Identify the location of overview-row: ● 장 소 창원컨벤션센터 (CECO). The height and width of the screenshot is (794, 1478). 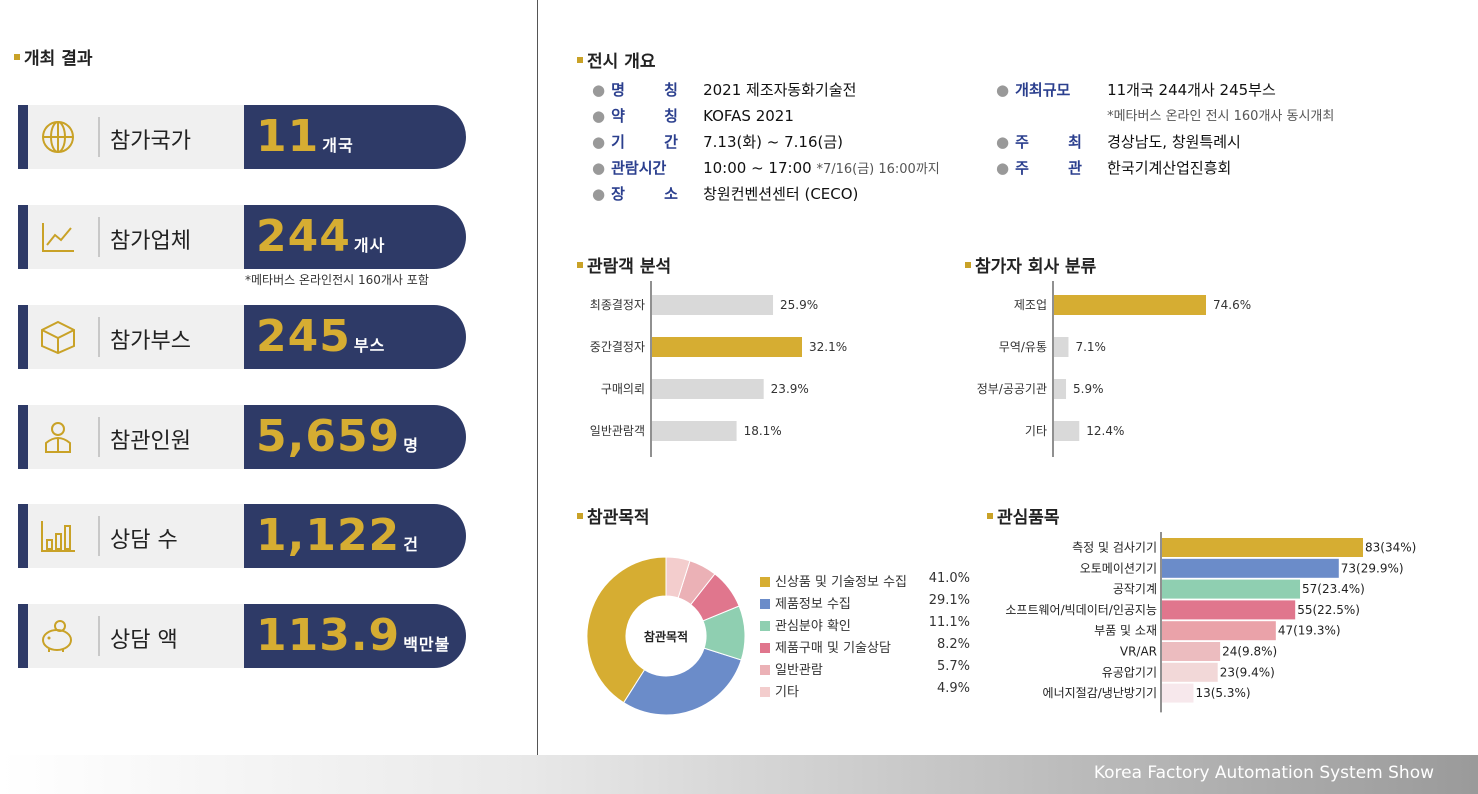
(766, 196).